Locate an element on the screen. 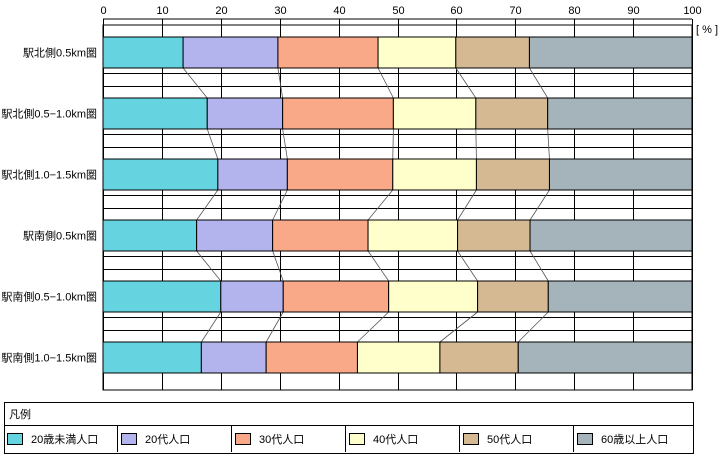 The image size is (720, 460). legend-item: 60歳以上人口 is located at coordinates (622, 439).